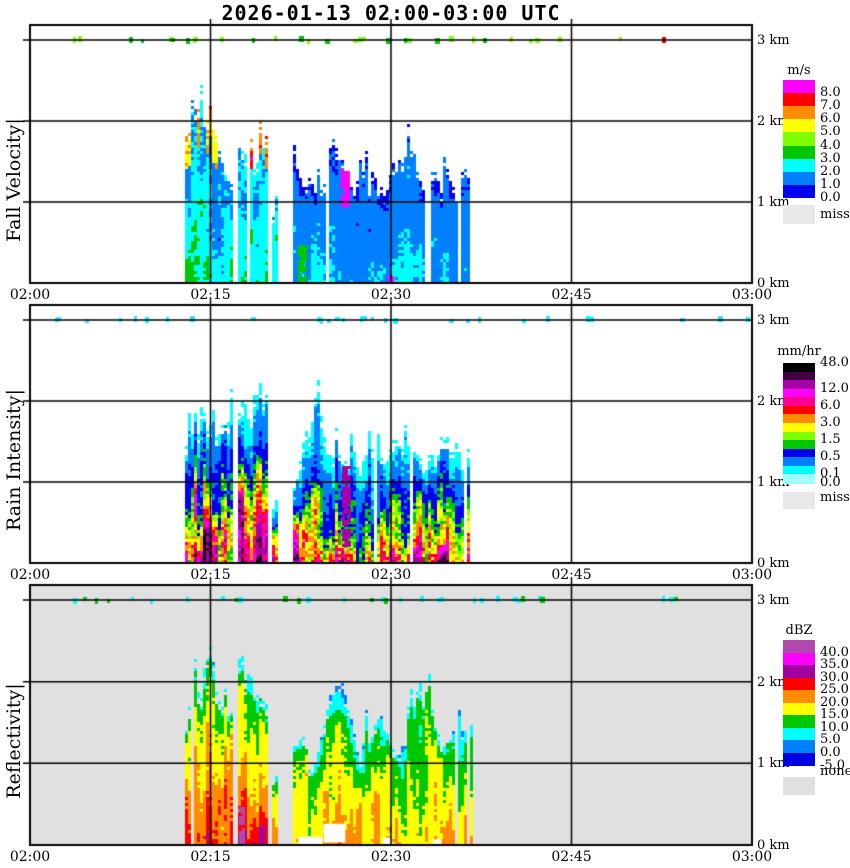 This screenshot has height=868, width=850. What do you see at coordinates (14, 180) in the screenshot?
I see `panel1-ylabel: Fall Velocity|` at bounding box center [14, 180].